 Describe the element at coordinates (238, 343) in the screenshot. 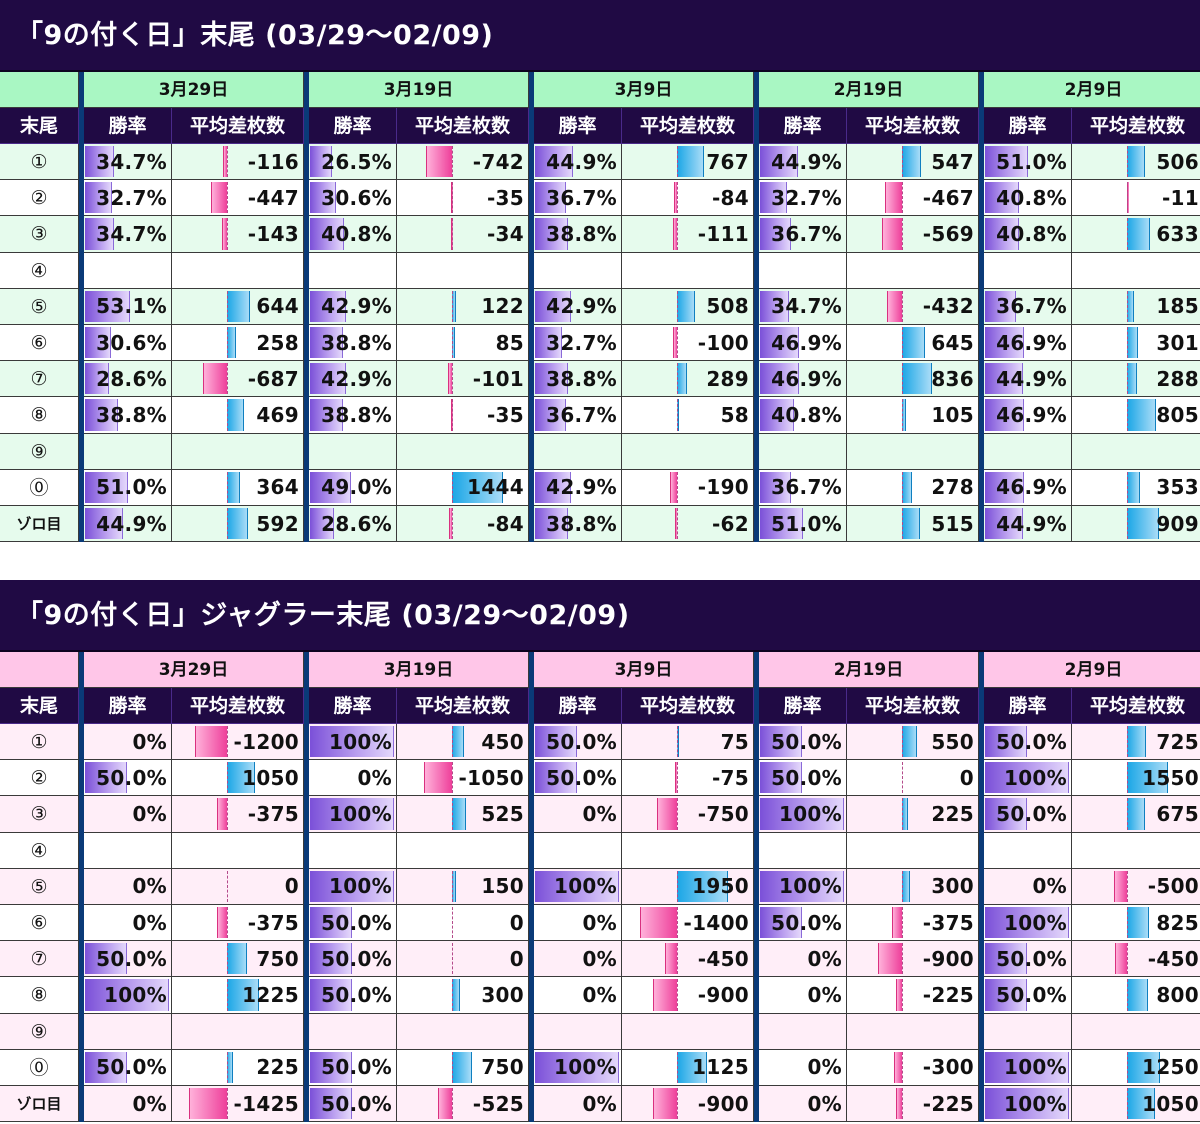

I see `avg-diff-cell: 258` at that location.